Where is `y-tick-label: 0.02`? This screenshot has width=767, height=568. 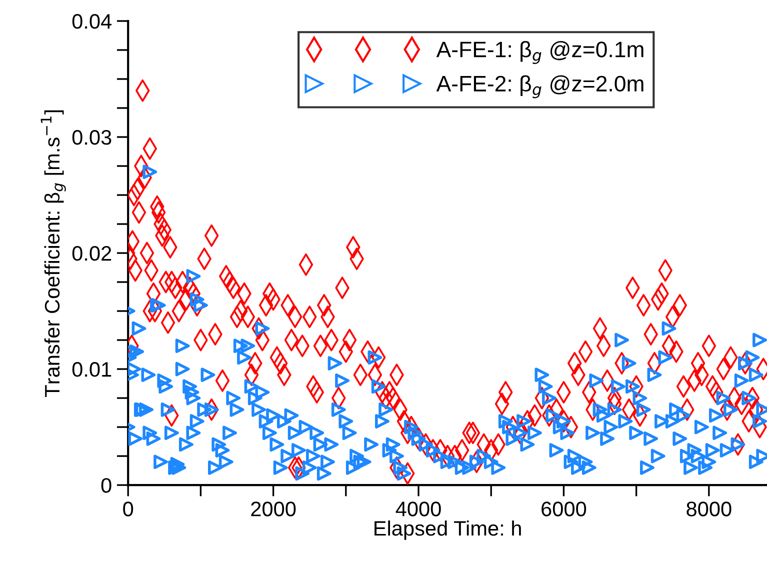
y-tick-label: 0.02 is located at coordinates (92, 253).